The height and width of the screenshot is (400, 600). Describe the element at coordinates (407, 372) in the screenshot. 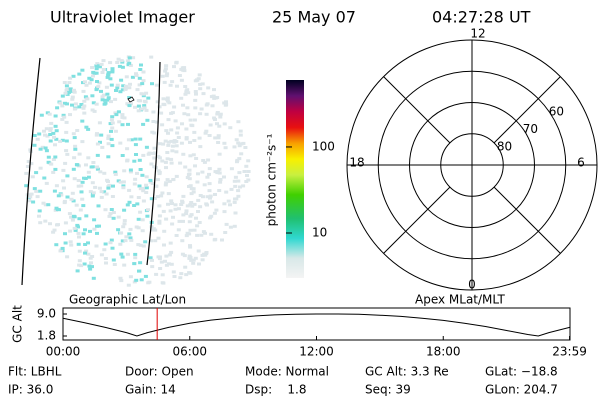

I see `status-field: GC Alt: 3.3 Re` at that location.